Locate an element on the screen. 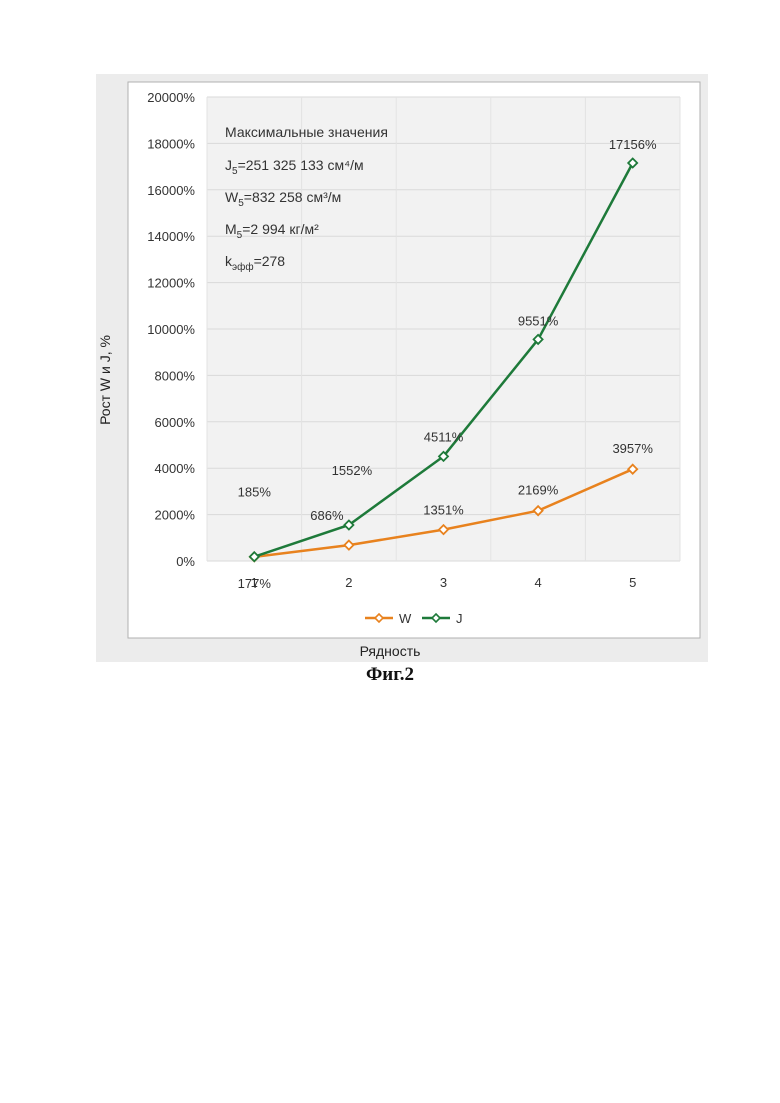  data-label: 2169% is located at coordinates (538, 490).